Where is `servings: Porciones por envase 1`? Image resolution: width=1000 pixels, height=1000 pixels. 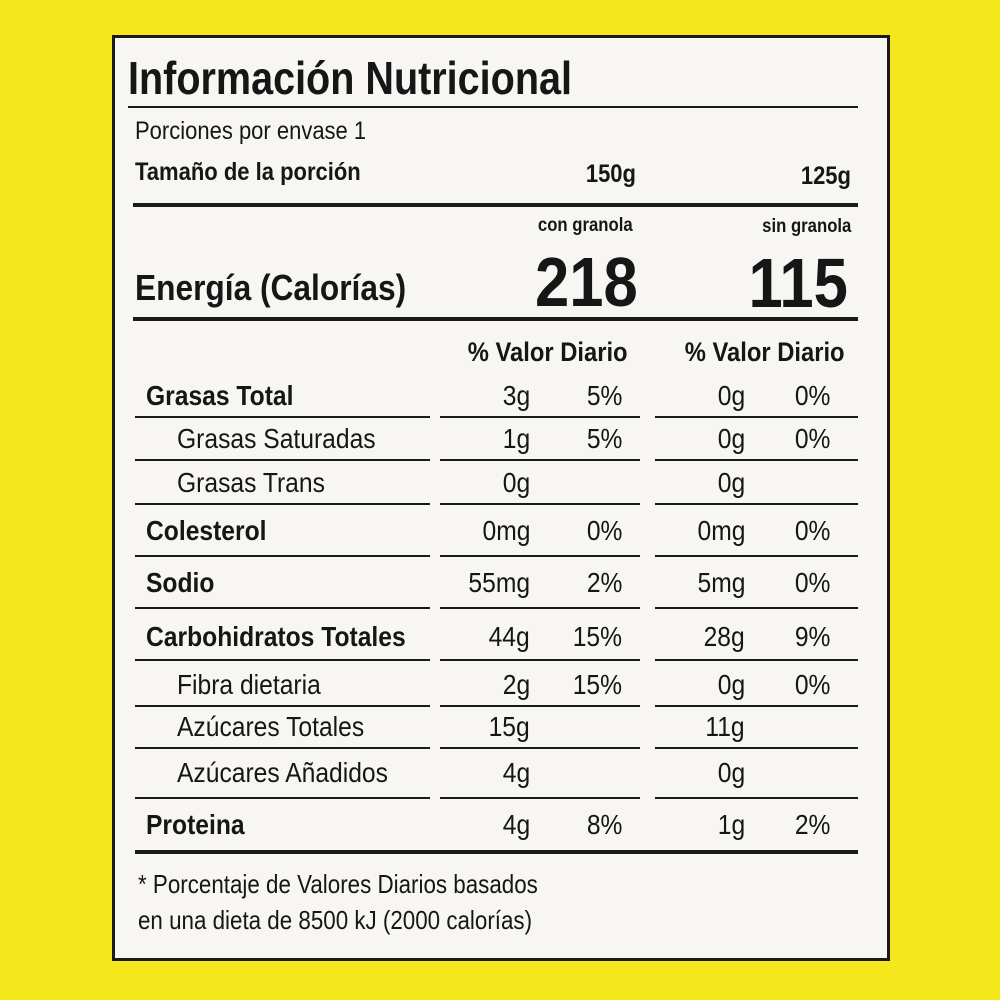 servings: Porciones por envase 1 is located at coordinates (251, 130).